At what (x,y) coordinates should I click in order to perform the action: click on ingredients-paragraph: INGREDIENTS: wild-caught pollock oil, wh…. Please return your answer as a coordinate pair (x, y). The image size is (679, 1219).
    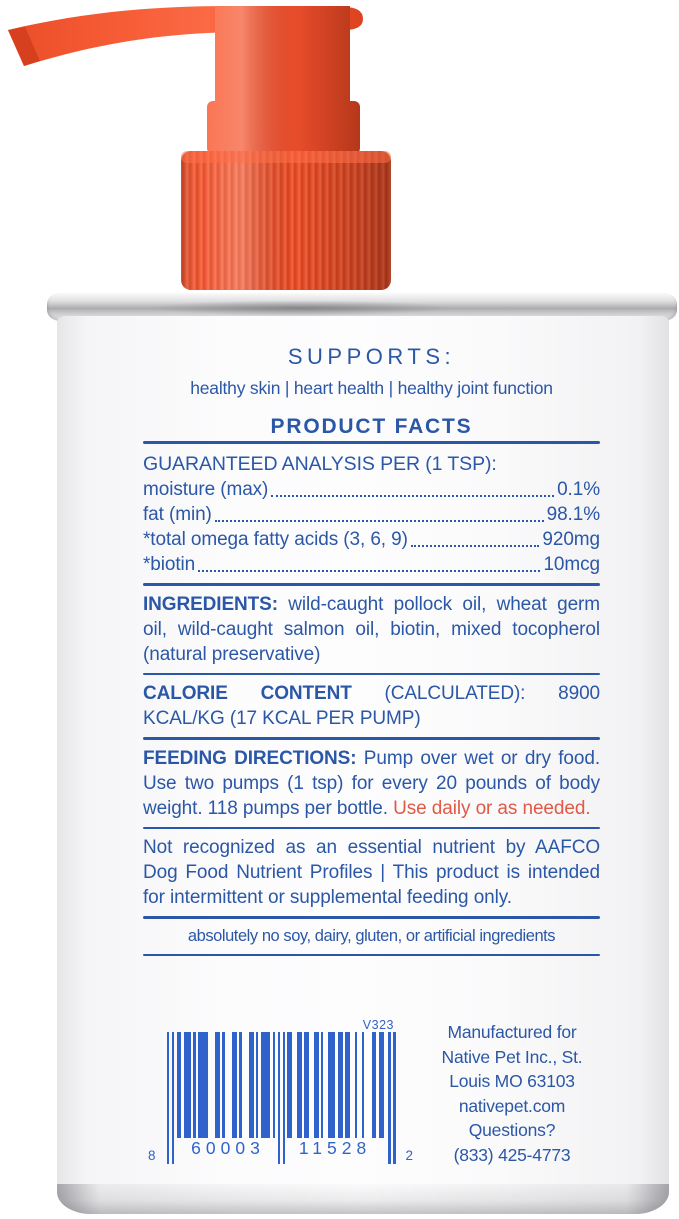
    Looking at the image, I should click on (371, 629).